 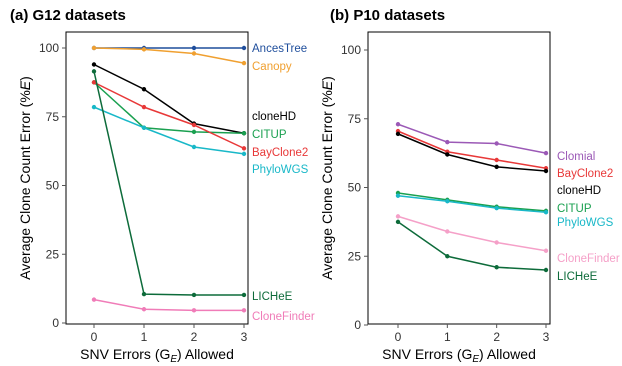 I want to click on chart-a-panel-letter: a, so click(x=19, y=15).